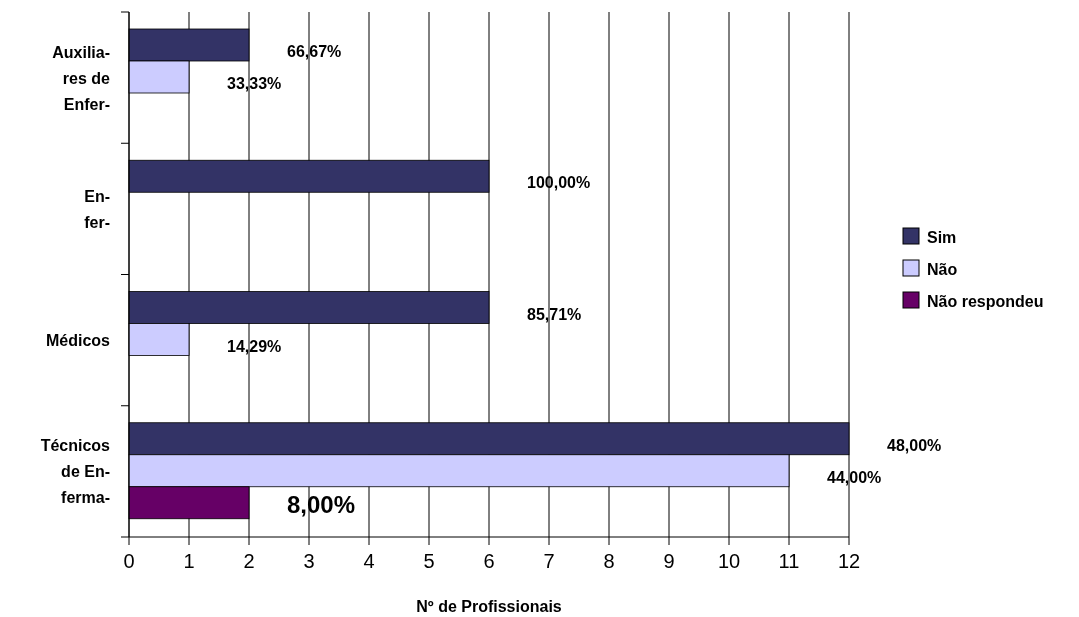  What do you see at coordinates (849, 561) in the screenshot?
I see `x-tick-label: 12` at bounding box center [849, 561].